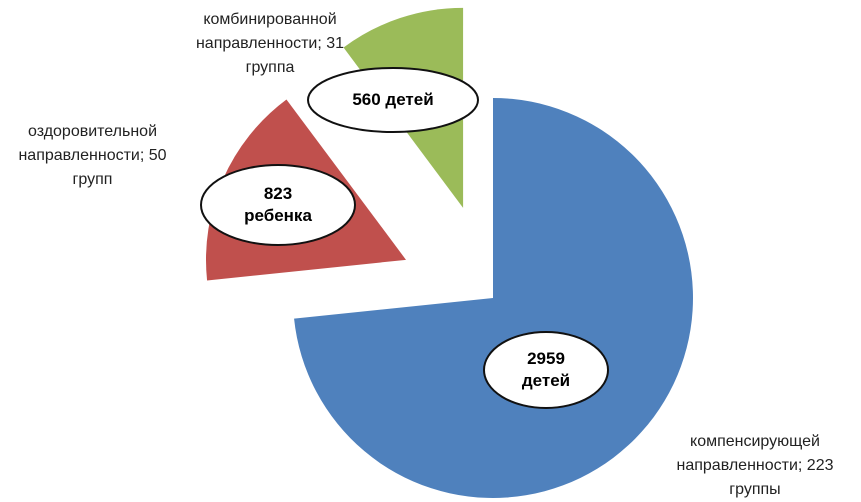  What do you see at coordinates (92, 155) in the screenshot?
I see `slice-label: оздоровительной направленности; 50 групп` at bounding box center [92, 155].